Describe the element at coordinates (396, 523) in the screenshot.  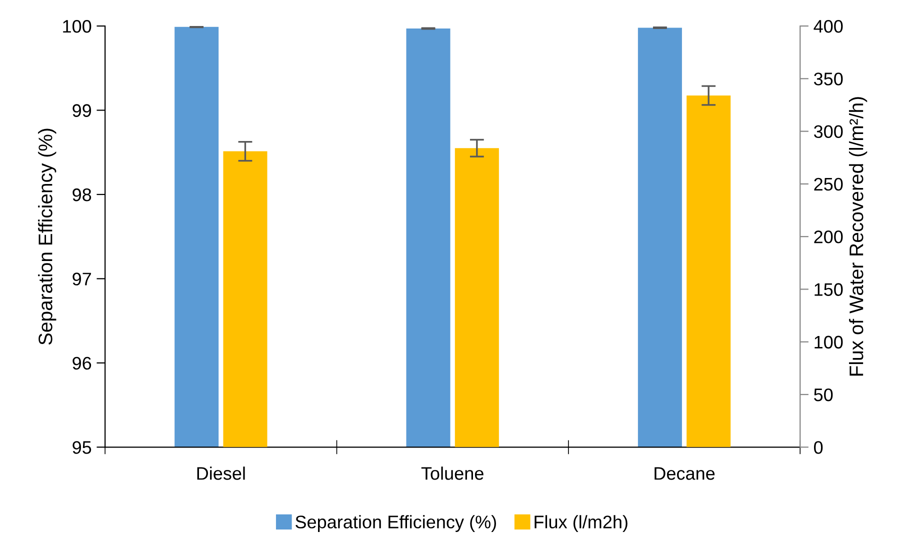
I see `legend-label: Separation Efficiency (%)` at that location.